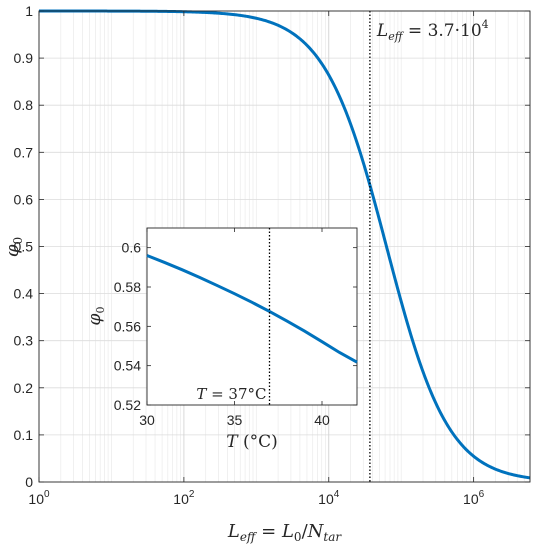 This screenshot has width=536, height=550. I want to click on y-tick-label: 1, so click(29, 11).